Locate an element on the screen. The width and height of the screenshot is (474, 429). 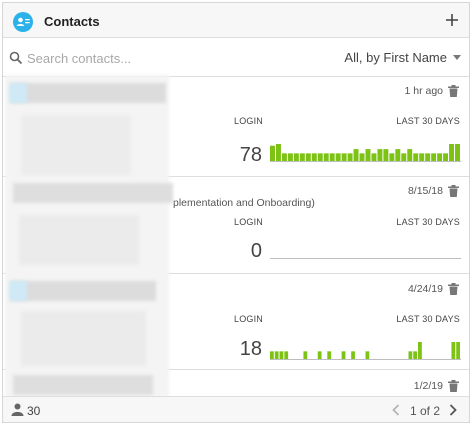
page-indicator: 1 of 2 is located at coordinates (425, 411).